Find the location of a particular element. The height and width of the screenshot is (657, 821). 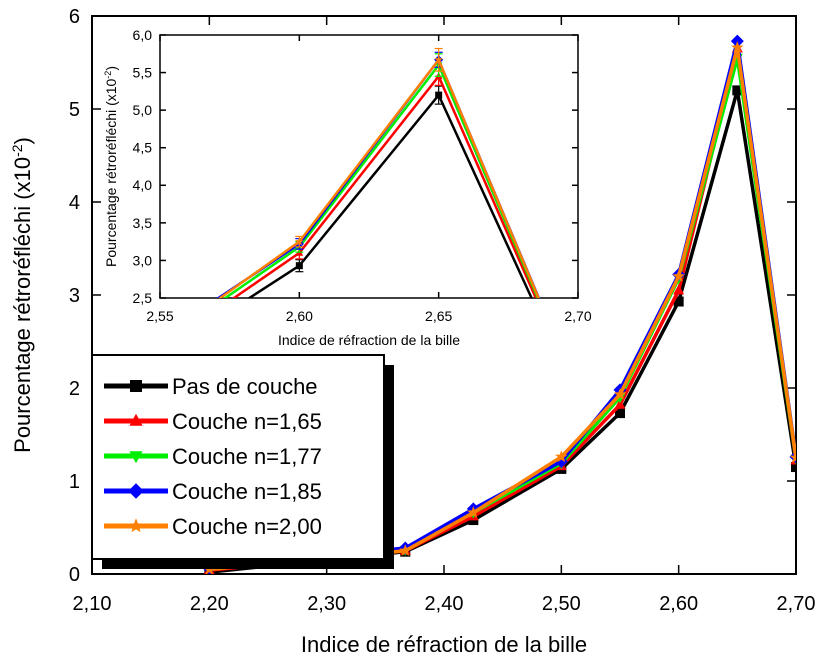

y-tick-label: 4,5 is located at coordinates (143, 148).